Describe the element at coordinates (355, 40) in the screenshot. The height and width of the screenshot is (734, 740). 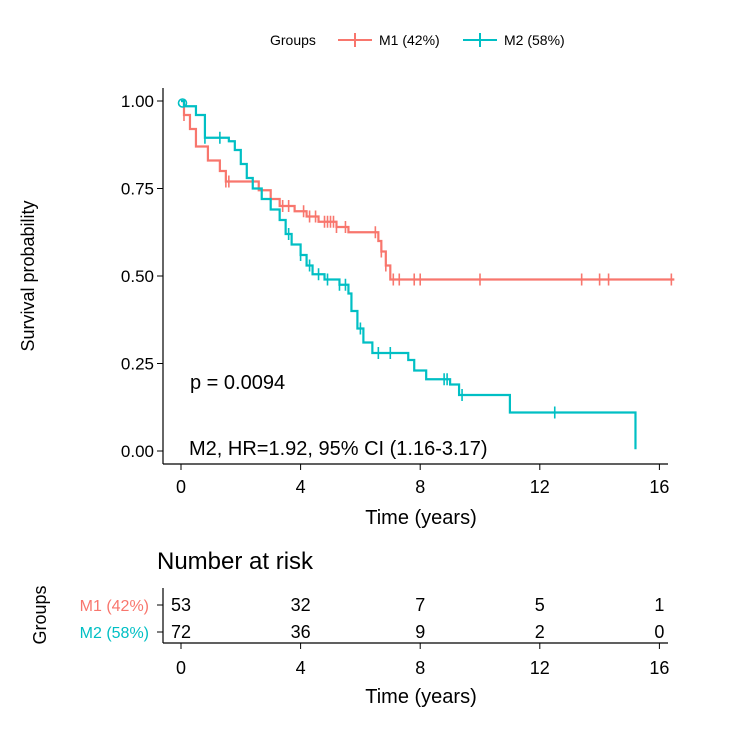
I see `legend-key-m1` at that location.